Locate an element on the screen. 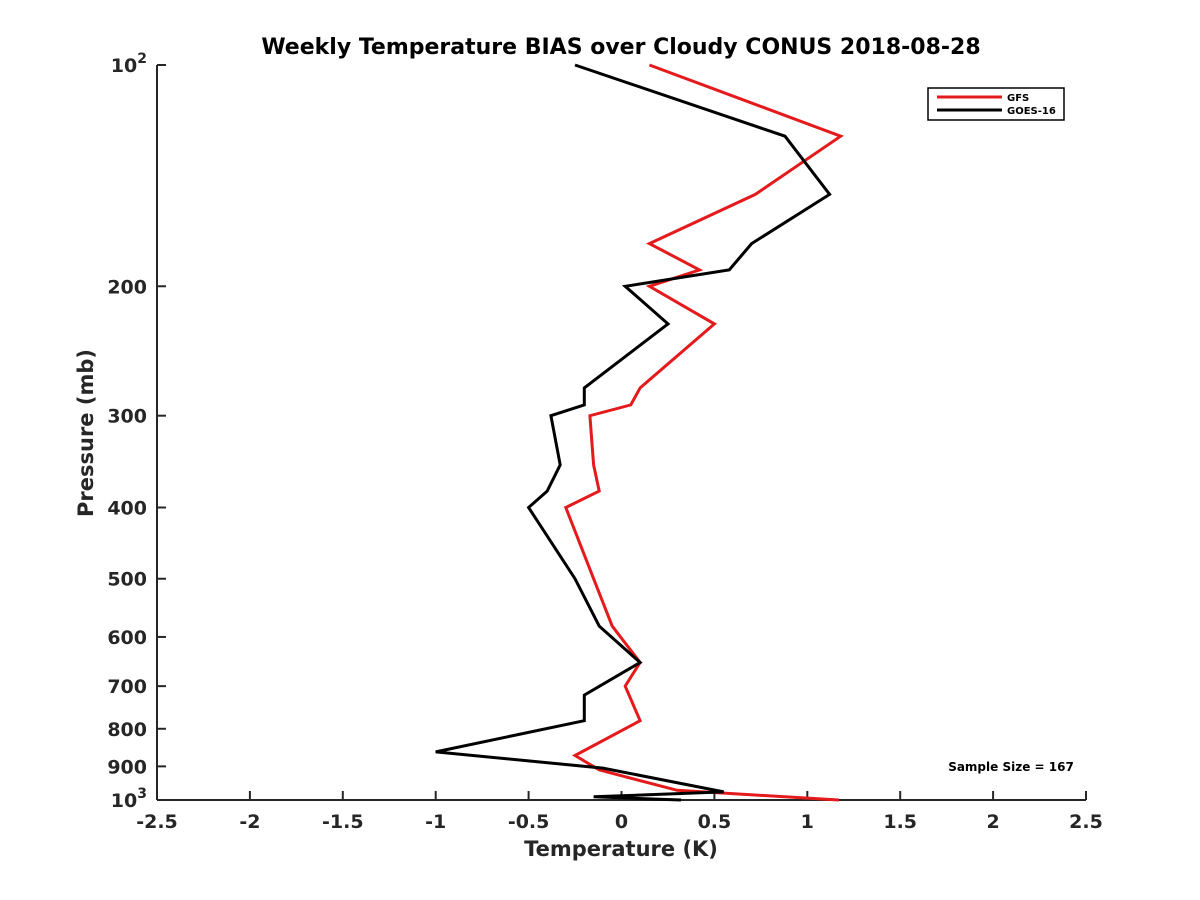  legend-label-gfs: GFS is located at coordinates (1018, 98).